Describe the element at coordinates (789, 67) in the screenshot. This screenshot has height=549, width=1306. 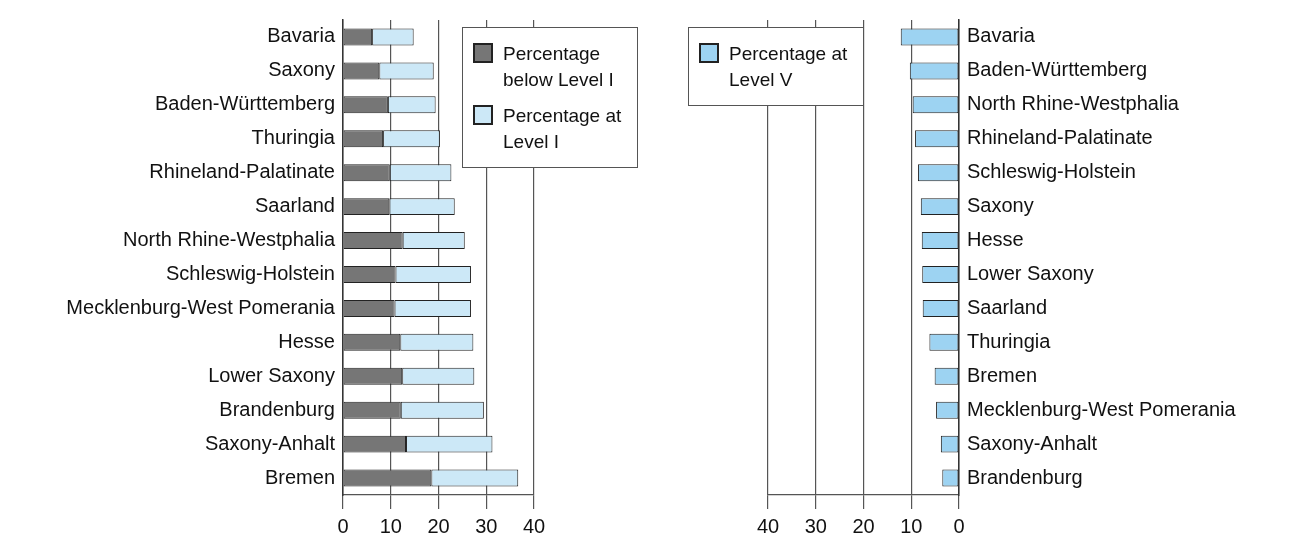
I see `legend-label: Percentage at Level V` at that location.